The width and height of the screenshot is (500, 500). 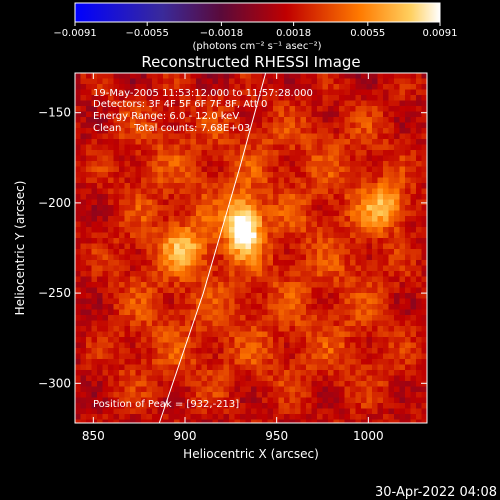 I want to click on annotation-energy-range: Energy Range: 6.0 - 12.0 keV, so click(x=166, y=116).